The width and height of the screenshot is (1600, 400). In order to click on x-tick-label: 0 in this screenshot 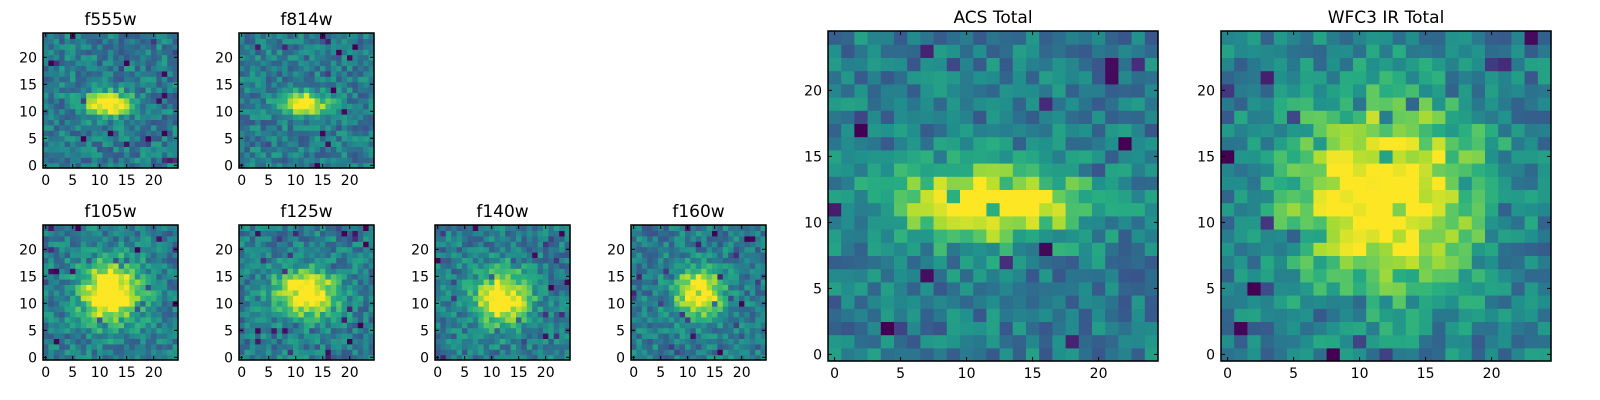, I will do `click(241, 373)`.